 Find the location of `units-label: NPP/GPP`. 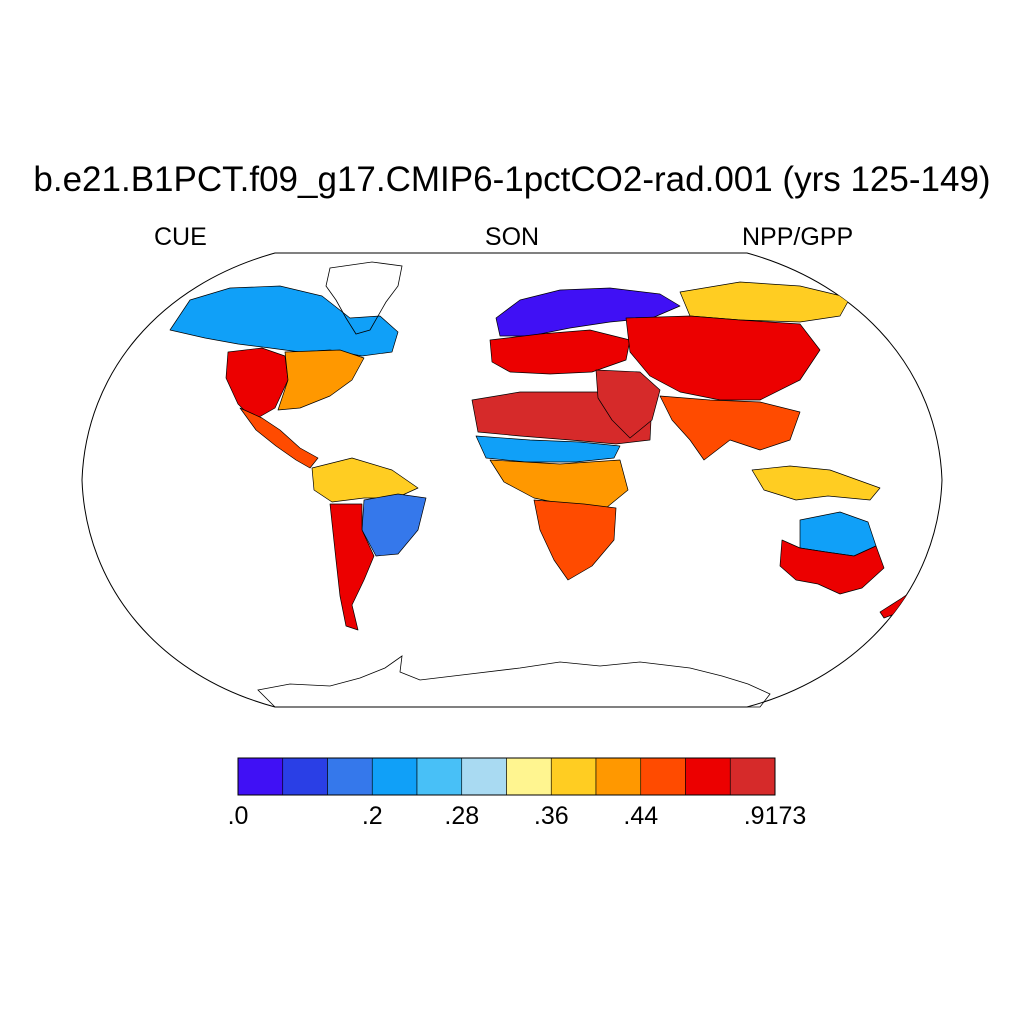

units-label: NPP/GPP is located at coordinates (798, 237).